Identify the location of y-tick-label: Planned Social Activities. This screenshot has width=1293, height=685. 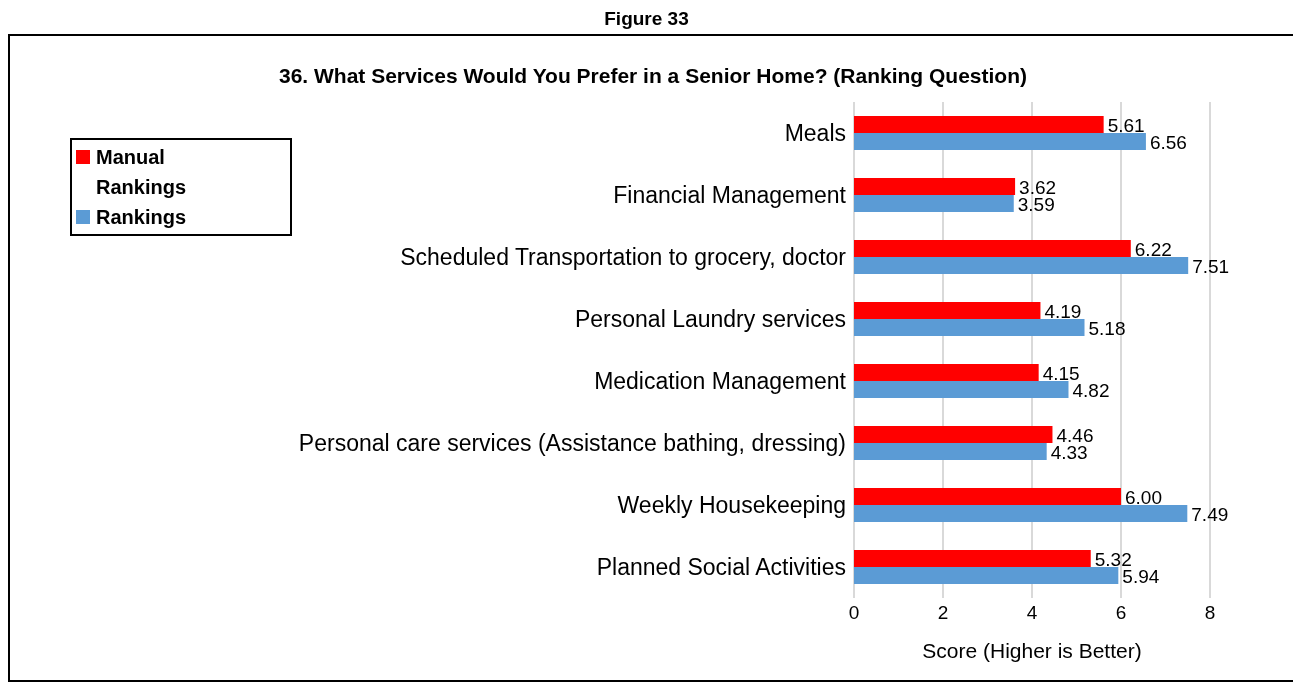
(721, 567).